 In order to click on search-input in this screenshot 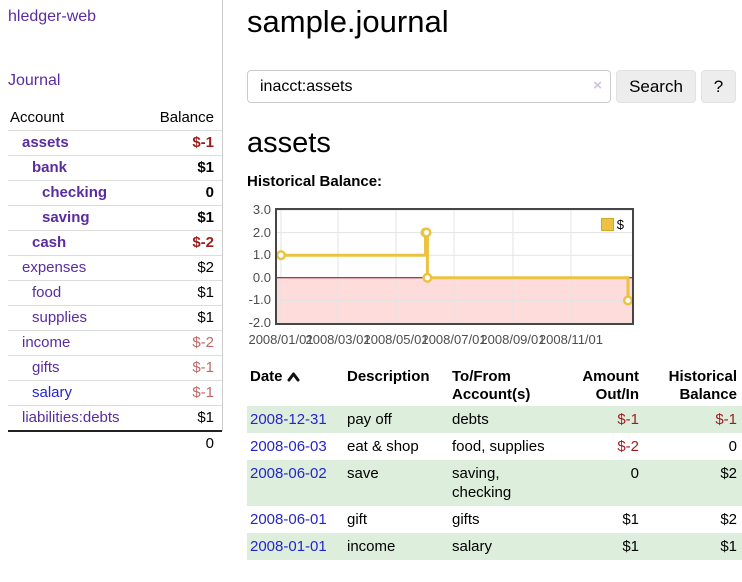, I will do `click(429, 86)`.